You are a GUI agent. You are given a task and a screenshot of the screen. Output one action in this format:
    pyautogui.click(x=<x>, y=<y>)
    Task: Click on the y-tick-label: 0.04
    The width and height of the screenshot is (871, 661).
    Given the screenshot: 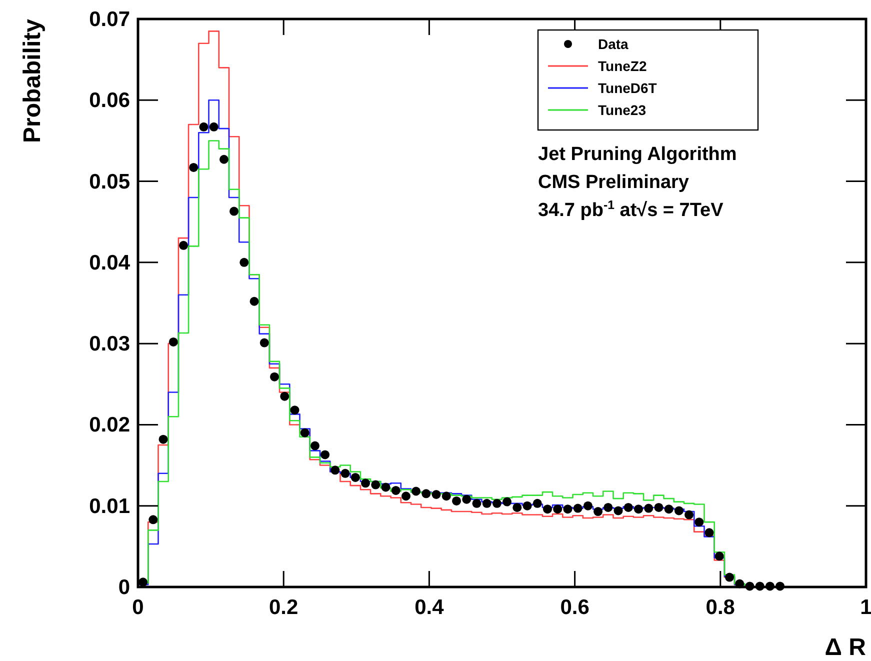 What is the action you would take?
    pyautogui.click(x=109, y=262)
    